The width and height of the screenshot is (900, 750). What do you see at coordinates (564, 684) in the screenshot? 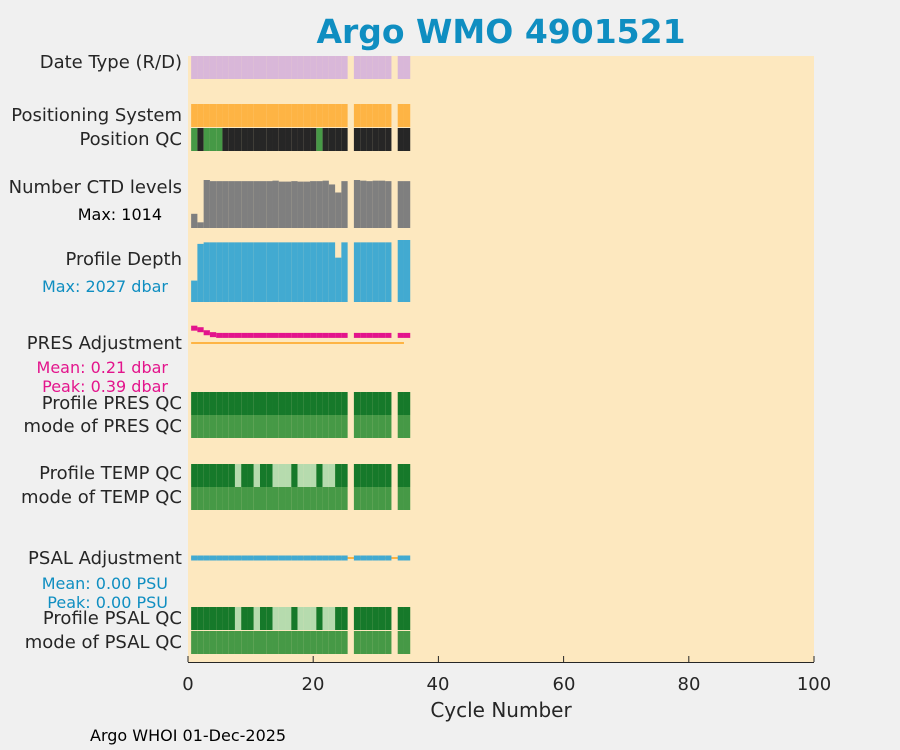
I see `x-tick-label: 60` at bounding box center [564, 684].